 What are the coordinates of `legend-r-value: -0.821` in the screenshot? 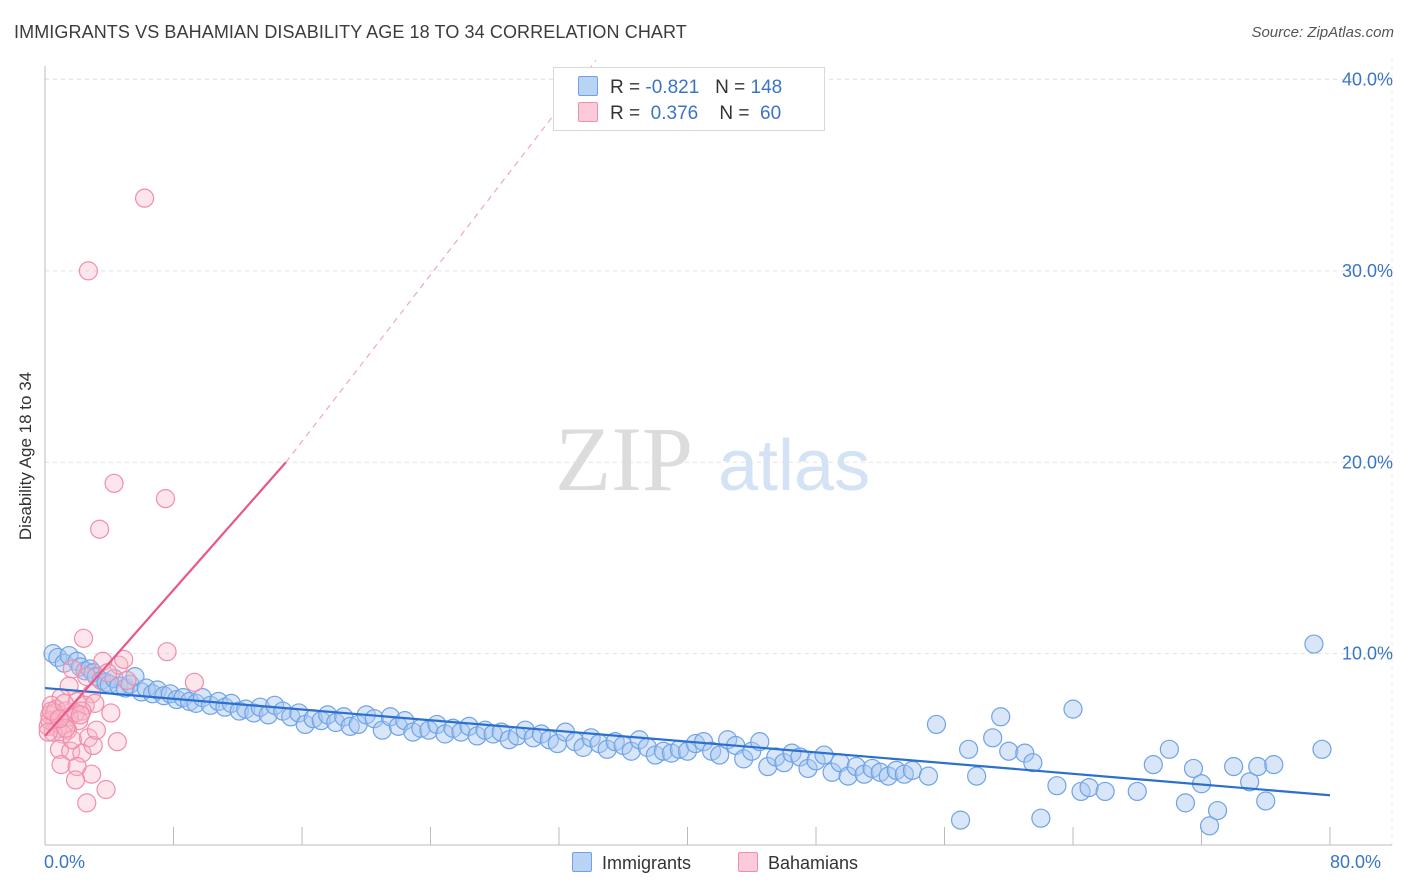 It's located at (672, 87).